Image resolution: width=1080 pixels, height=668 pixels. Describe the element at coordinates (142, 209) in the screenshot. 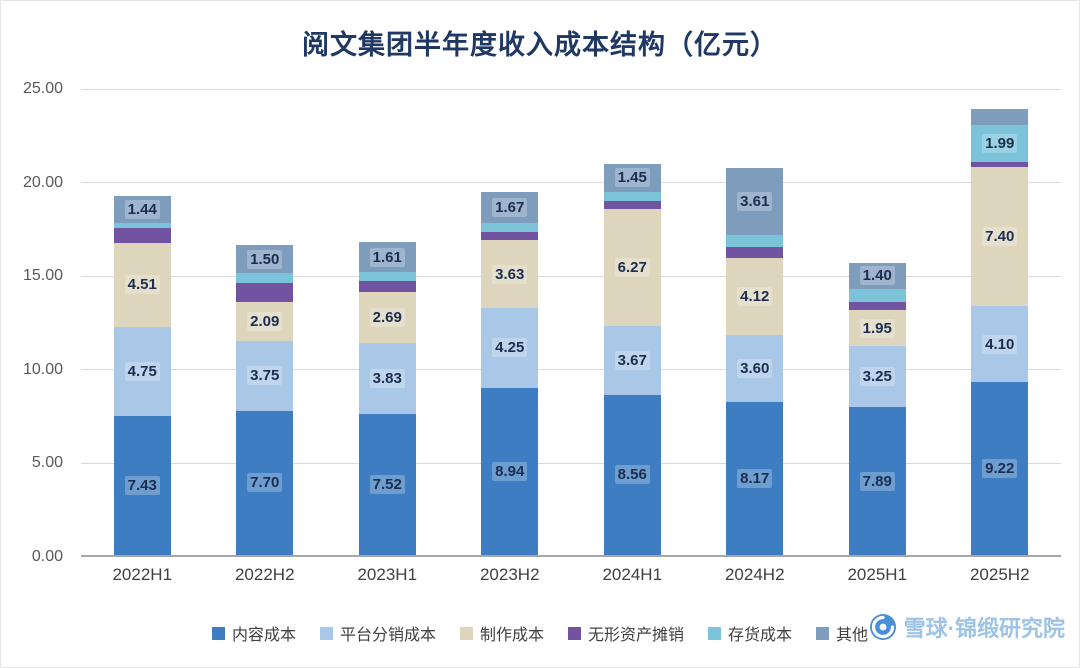

I see `bar-segment: 1.44` at that location.